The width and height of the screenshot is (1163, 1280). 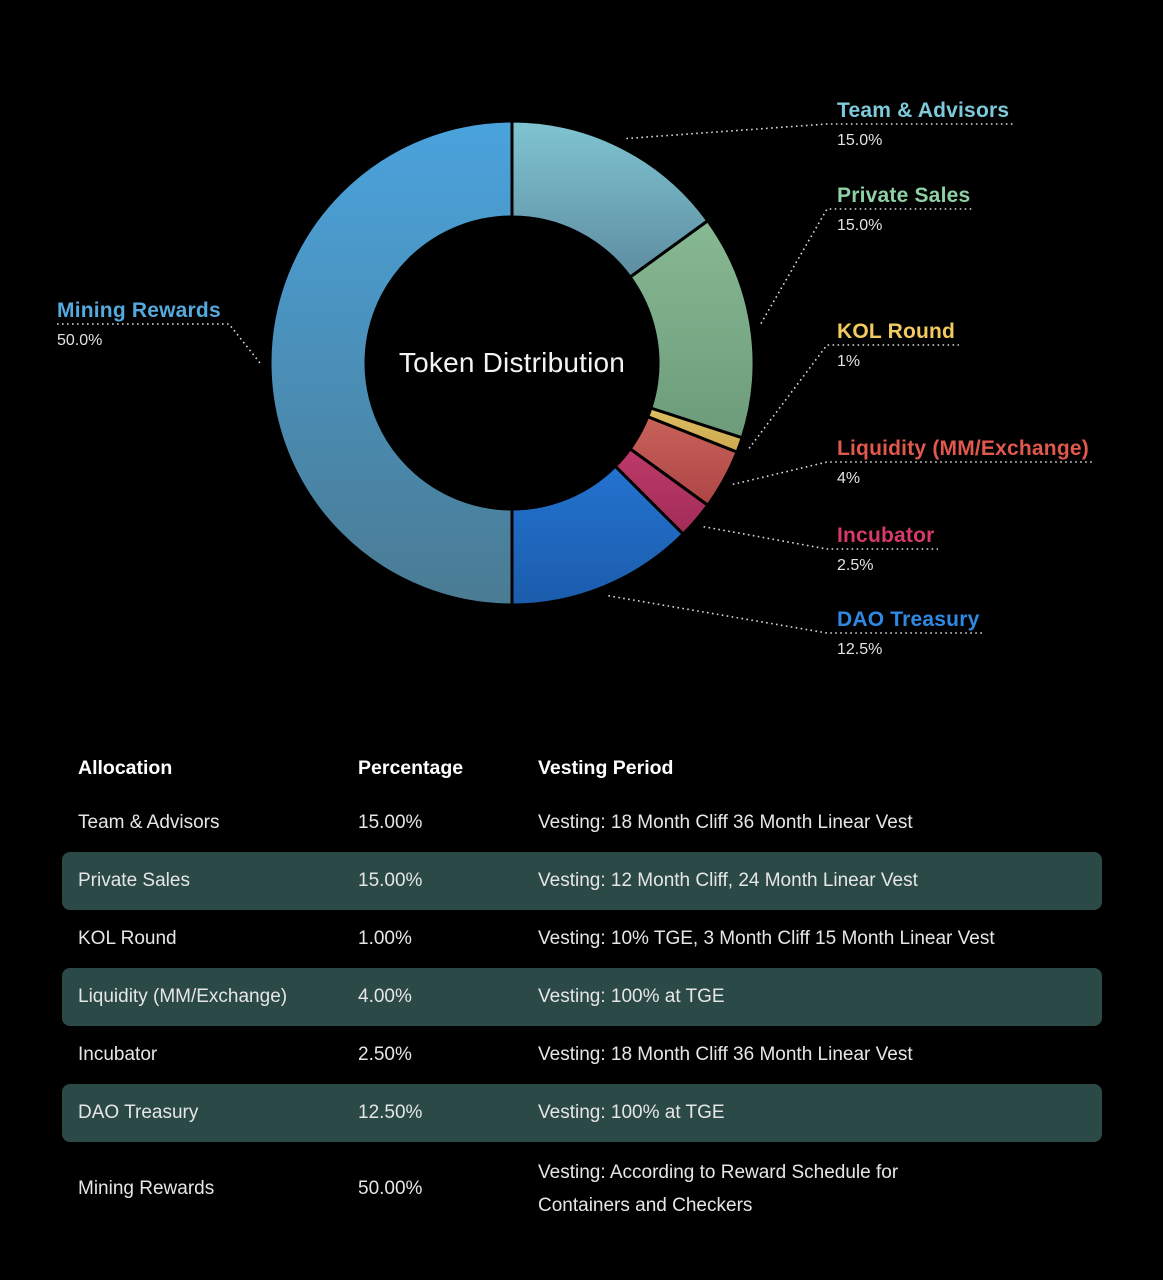 I want to click on cell-percentage: 4.00%, so click(x=385, y=996).